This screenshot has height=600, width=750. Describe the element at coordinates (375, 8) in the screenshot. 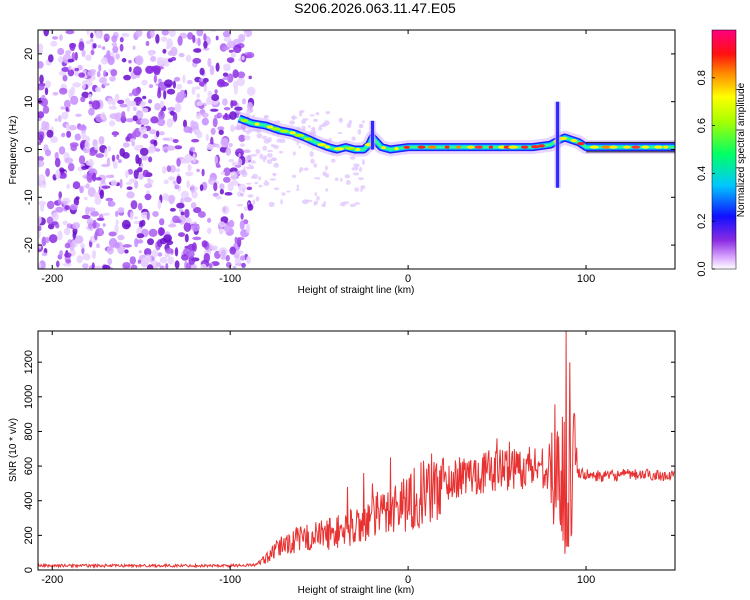

I see `chart-title: S206.2026.063.11.47.E05` at that location.